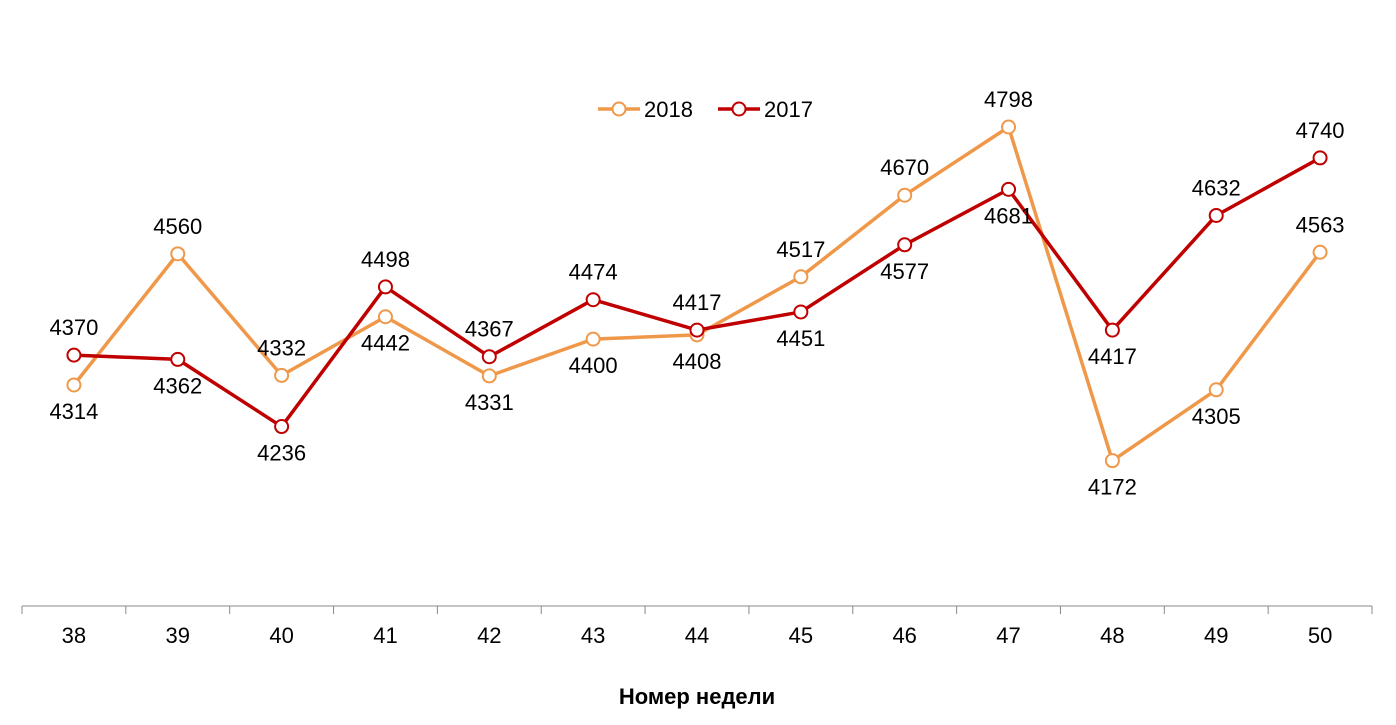  What do you see at coordinates (1320, 635) in the screenshot?
I see `x-tick-label: 50` at bounding box center [1320, 635].